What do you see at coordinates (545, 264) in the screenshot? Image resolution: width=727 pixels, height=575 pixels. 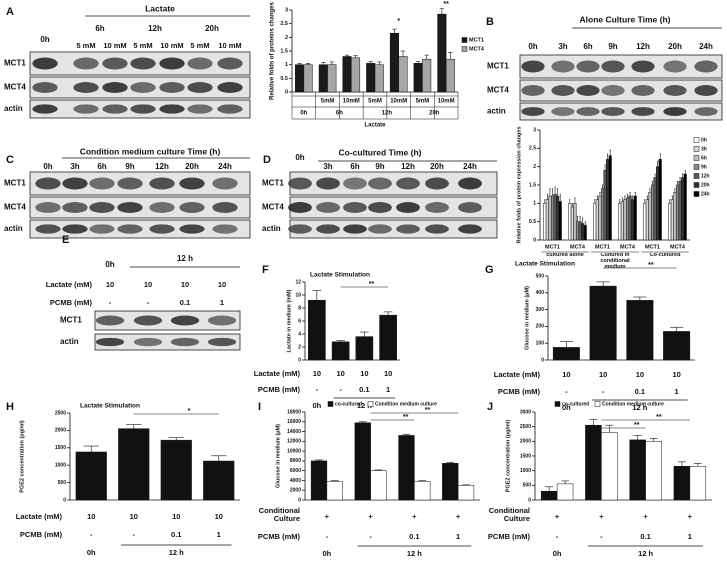 I see `chart-title: Lactate Stimulation` at bounding box center [545, 264].